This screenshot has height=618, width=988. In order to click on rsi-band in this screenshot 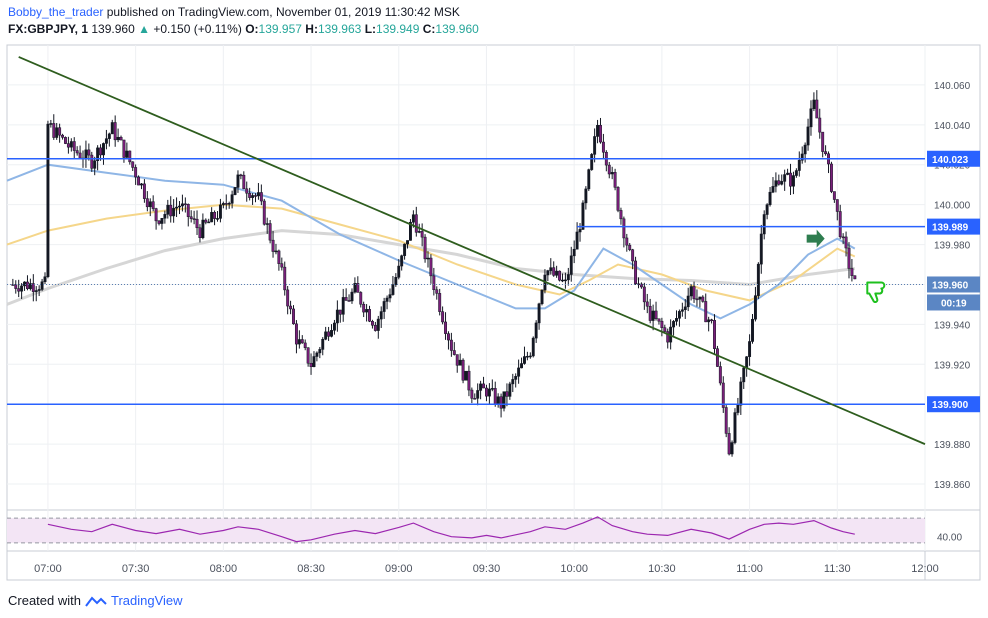, I will do `click(466, 530)`.